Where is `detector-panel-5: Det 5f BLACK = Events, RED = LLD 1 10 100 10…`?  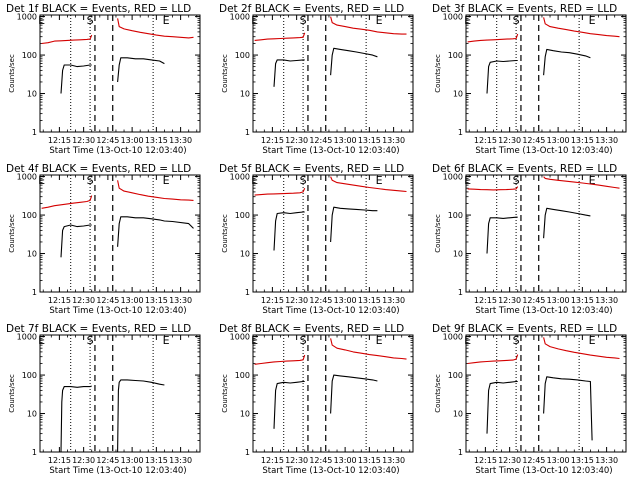 detector-panel-5: Det 5f BLACK = Events, RED = LLD 1 10 100 10… is located at coordinates (316, 239).